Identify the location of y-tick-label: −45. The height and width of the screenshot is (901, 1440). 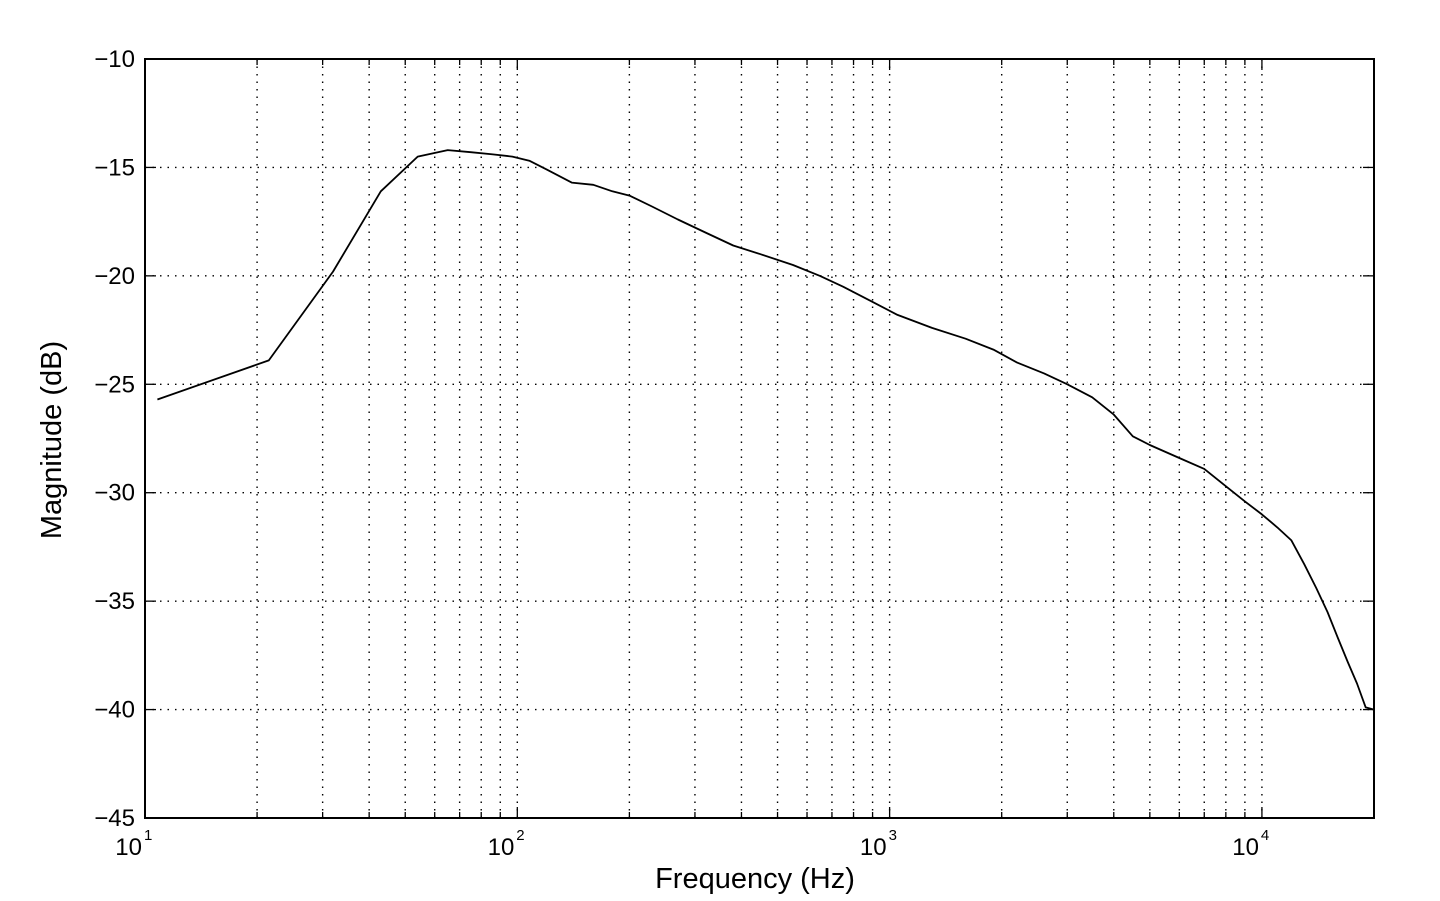
(114, 818).